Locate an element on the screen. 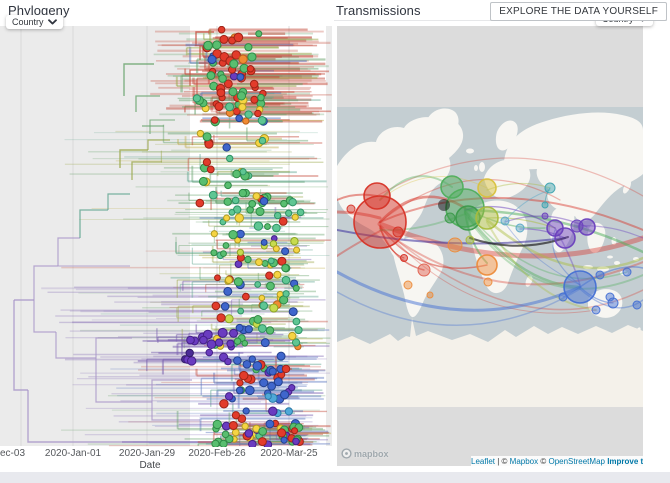 This screenshot has height=483, width=670. footer-strip is located at coordinates (335, 477).